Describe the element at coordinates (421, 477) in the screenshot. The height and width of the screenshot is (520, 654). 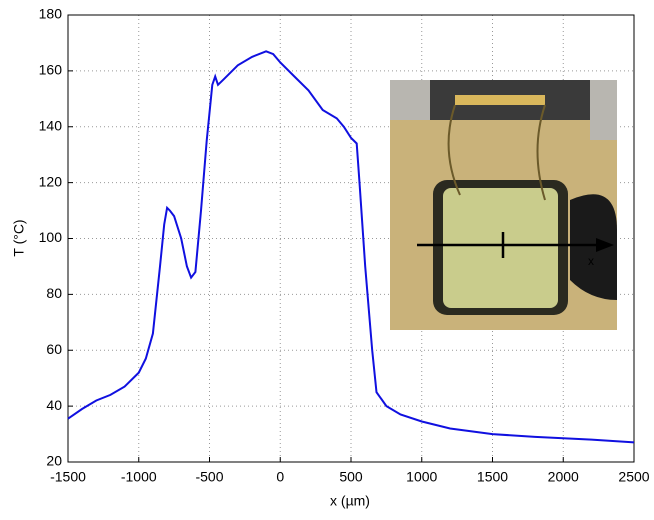
I see `x-tick-label: 1000` at that location.